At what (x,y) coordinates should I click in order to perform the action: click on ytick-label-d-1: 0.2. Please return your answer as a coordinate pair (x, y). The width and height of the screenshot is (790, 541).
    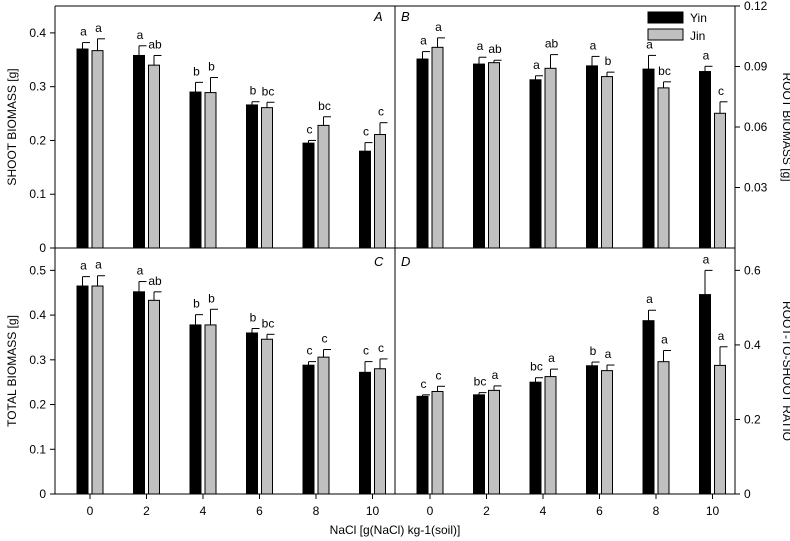
    Looking at the image, I should click on (752, 419).